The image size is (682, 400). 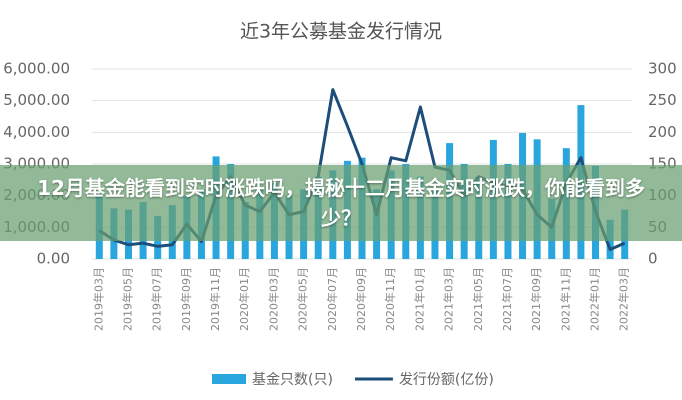 I want to click on chart-title: 近3年公募基金发行情况, so click(x=341, y=32).